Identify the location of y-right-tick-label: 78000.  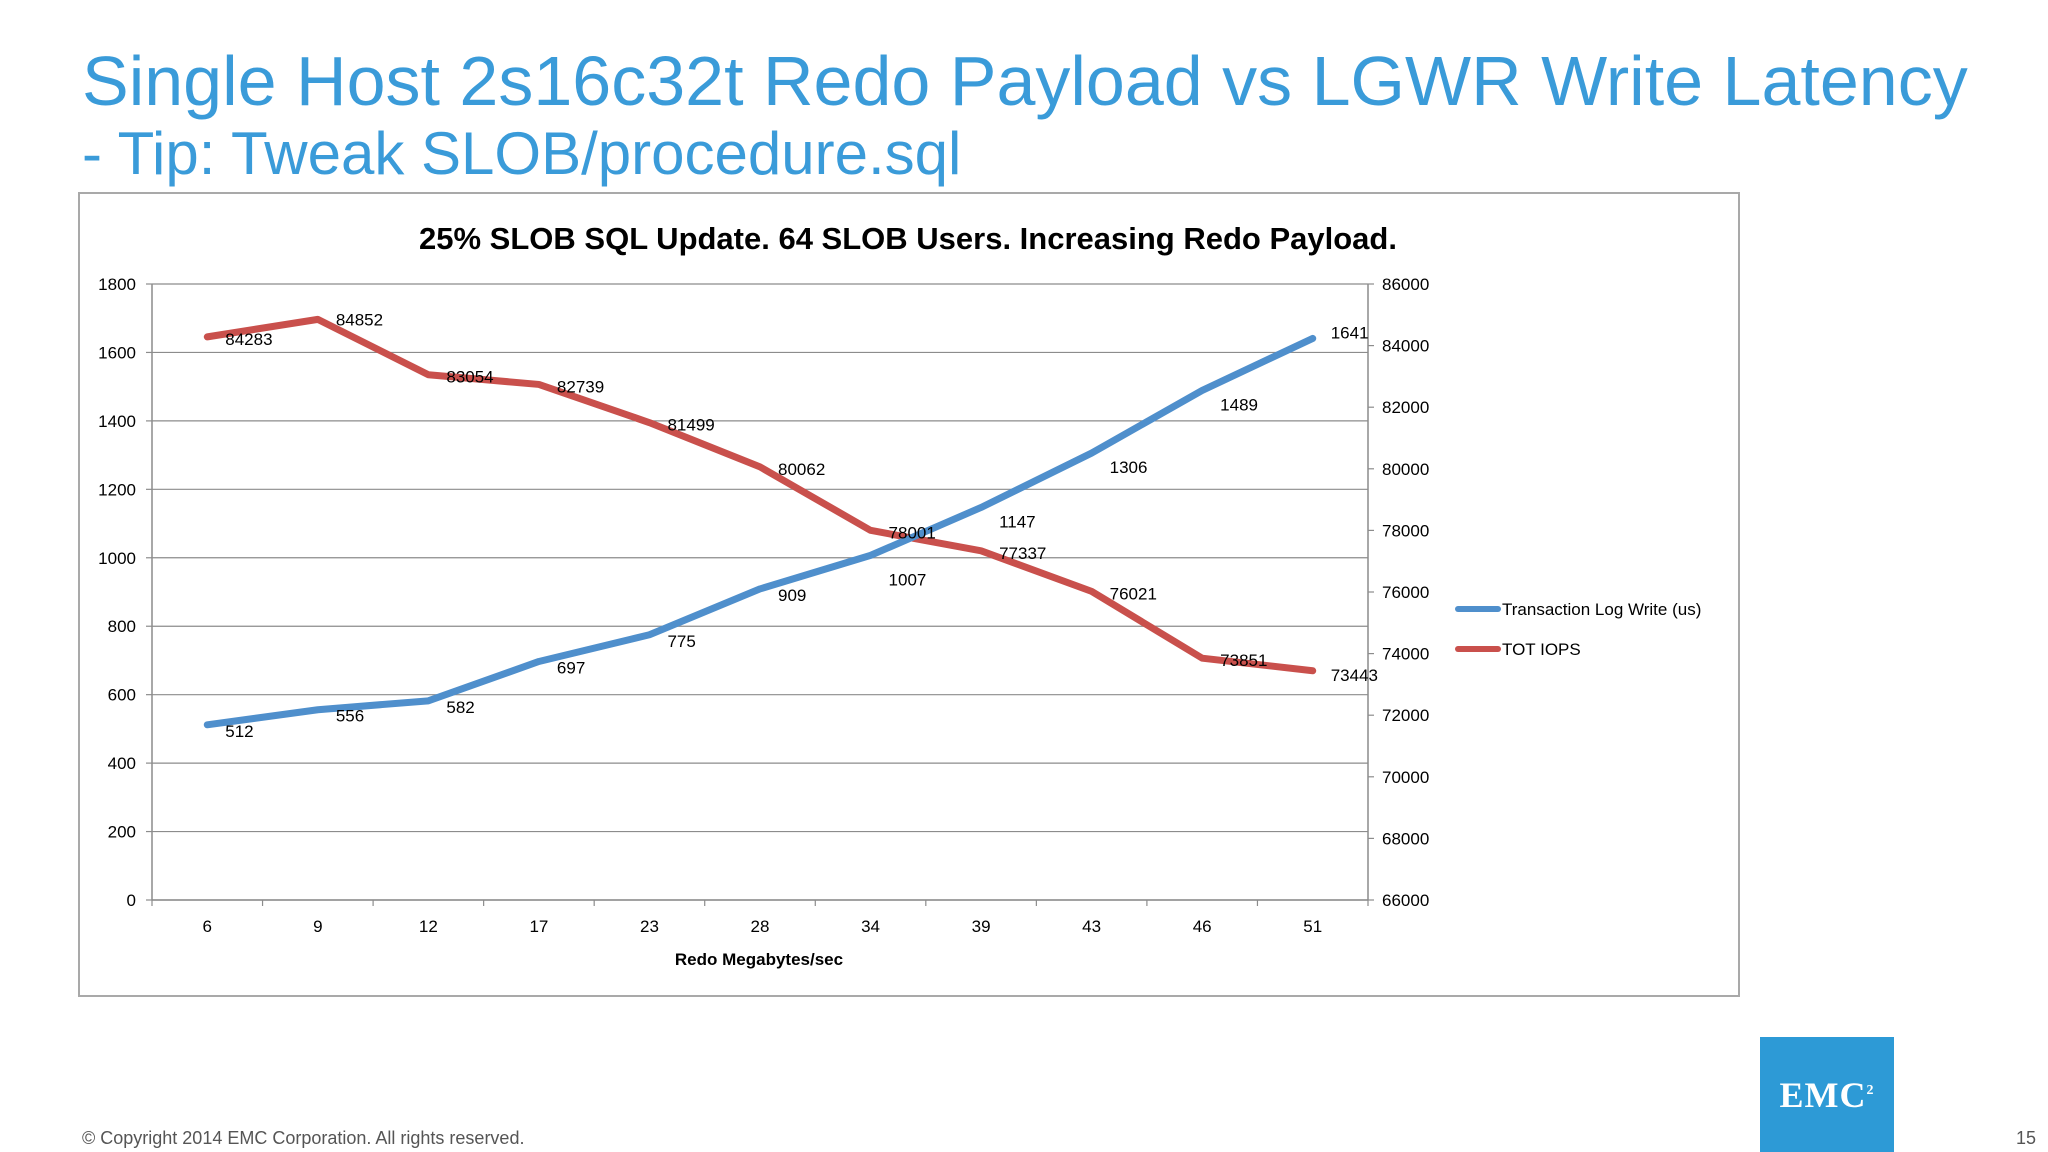
(1405, 530).